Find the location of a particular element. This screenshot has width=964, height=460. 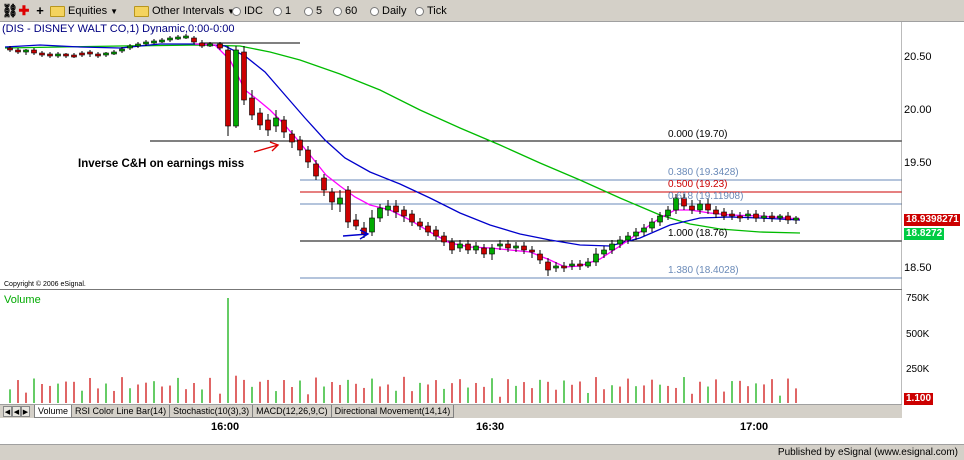

first-tab-button: ◀ is located at coordinates (7, 411).